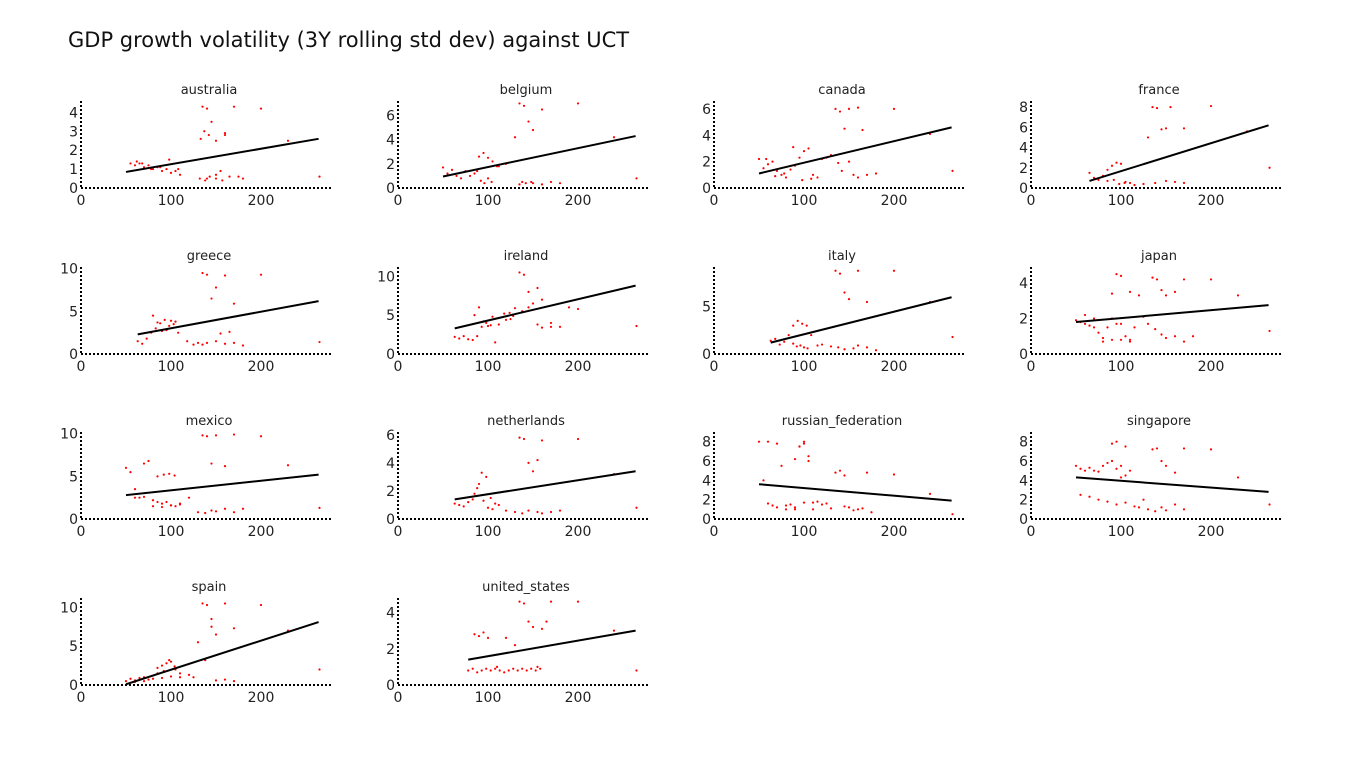 The height and width of the screenshot is (768, 1366). I want to click on subplot-greece: greece 0 100 200 0 5 10, so click(196, 312).